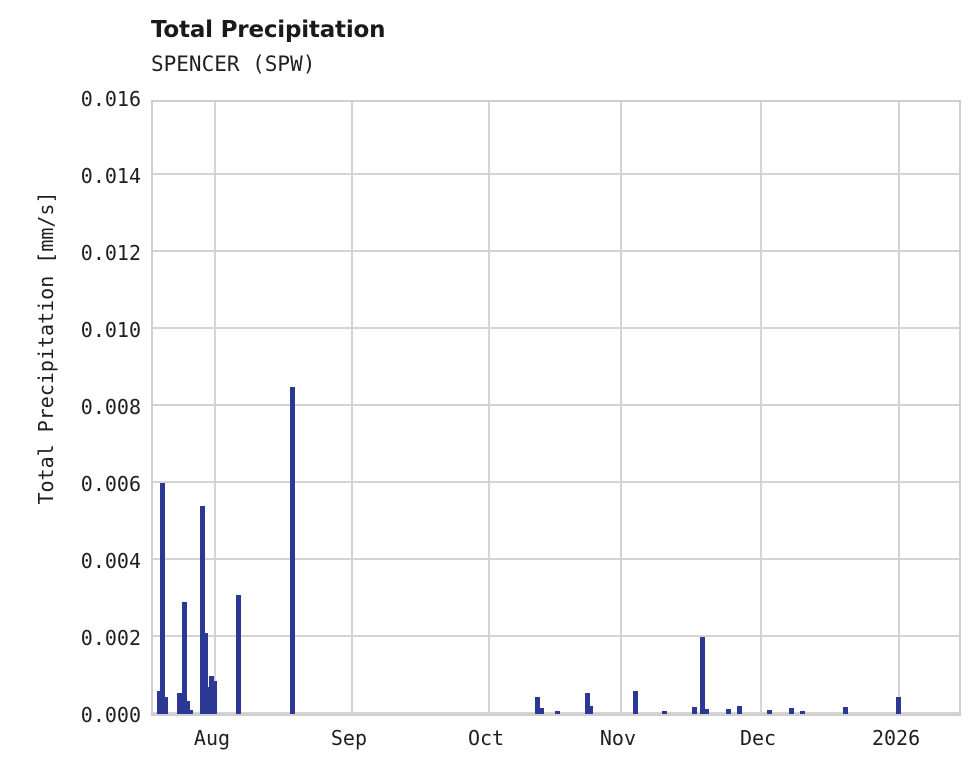 Image resolution: width=980 pixels, height=780 pixels. What do you see at coordinates (896, 738) in the screenshot?
I see `x-tick-label: 2026` at bounding box center [896, 738].